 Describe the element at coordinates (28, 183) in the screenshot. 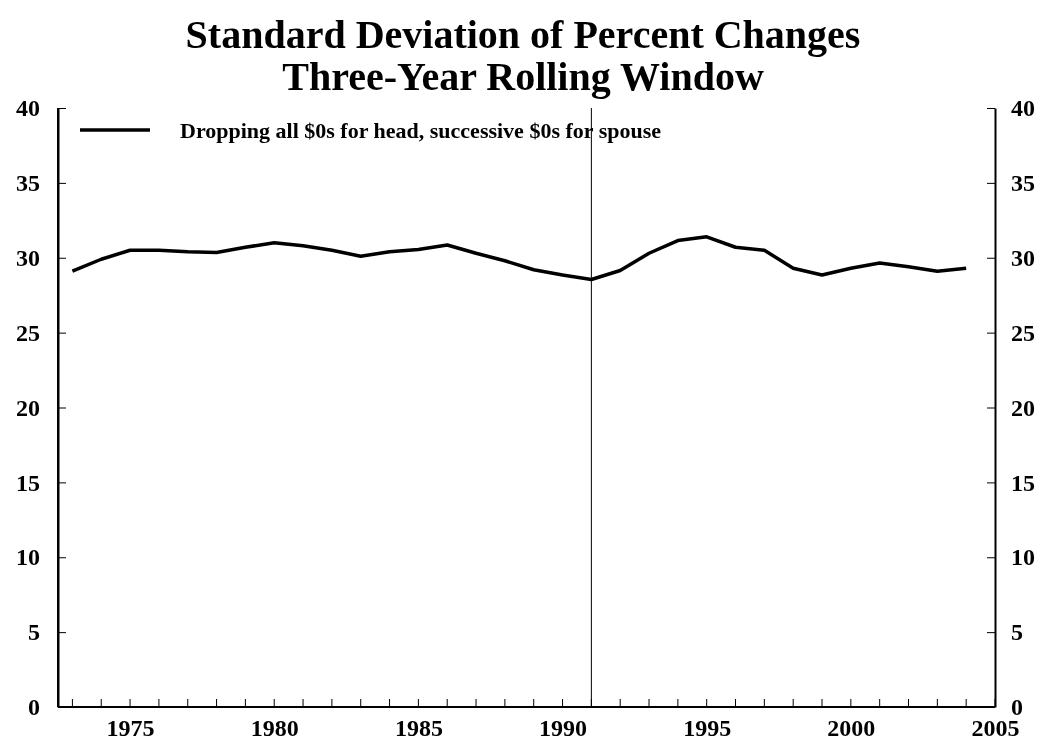

I see `y-tick-label: 35` at that location.